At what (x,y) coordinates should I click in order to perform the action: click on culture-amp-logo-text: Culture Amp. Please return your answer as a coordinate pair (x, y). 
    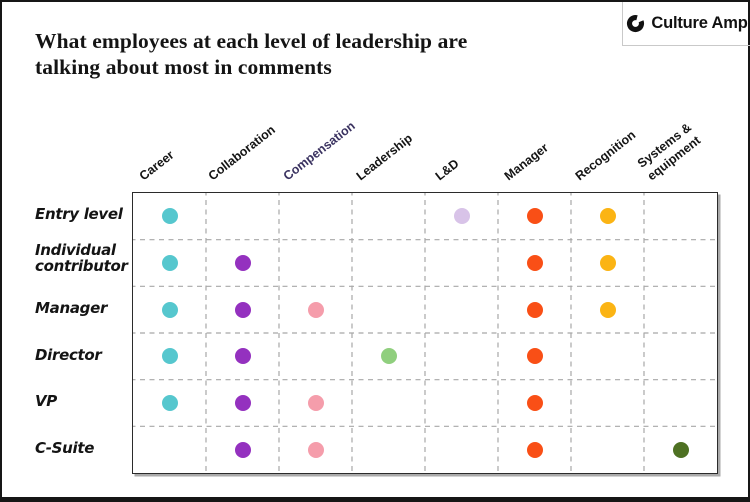
    Looking at the image, I should click on (699, 23).